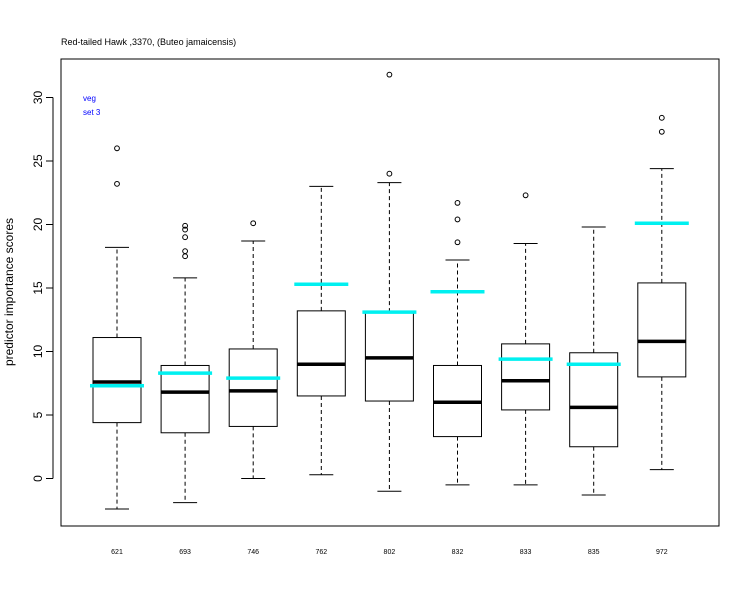  What do you see at coordinates (38, 288) in the screenshot?
I see `y-tick-label: 15` at bounding box center [38, 288].